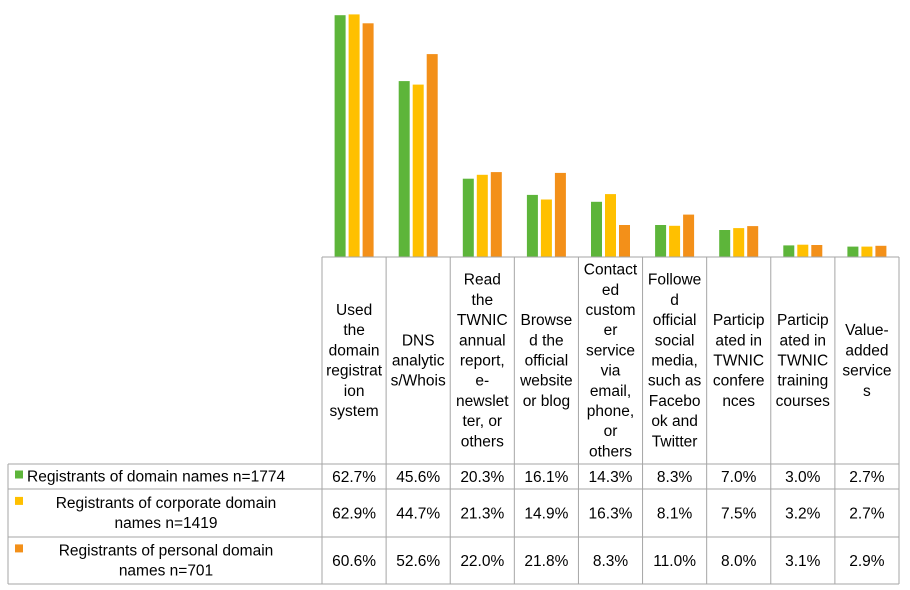  What do you see at coordinates (675, 477) in the screenshot?
I see `value-label-s0-c5: 8.3%` at bounding box center [675, 477].